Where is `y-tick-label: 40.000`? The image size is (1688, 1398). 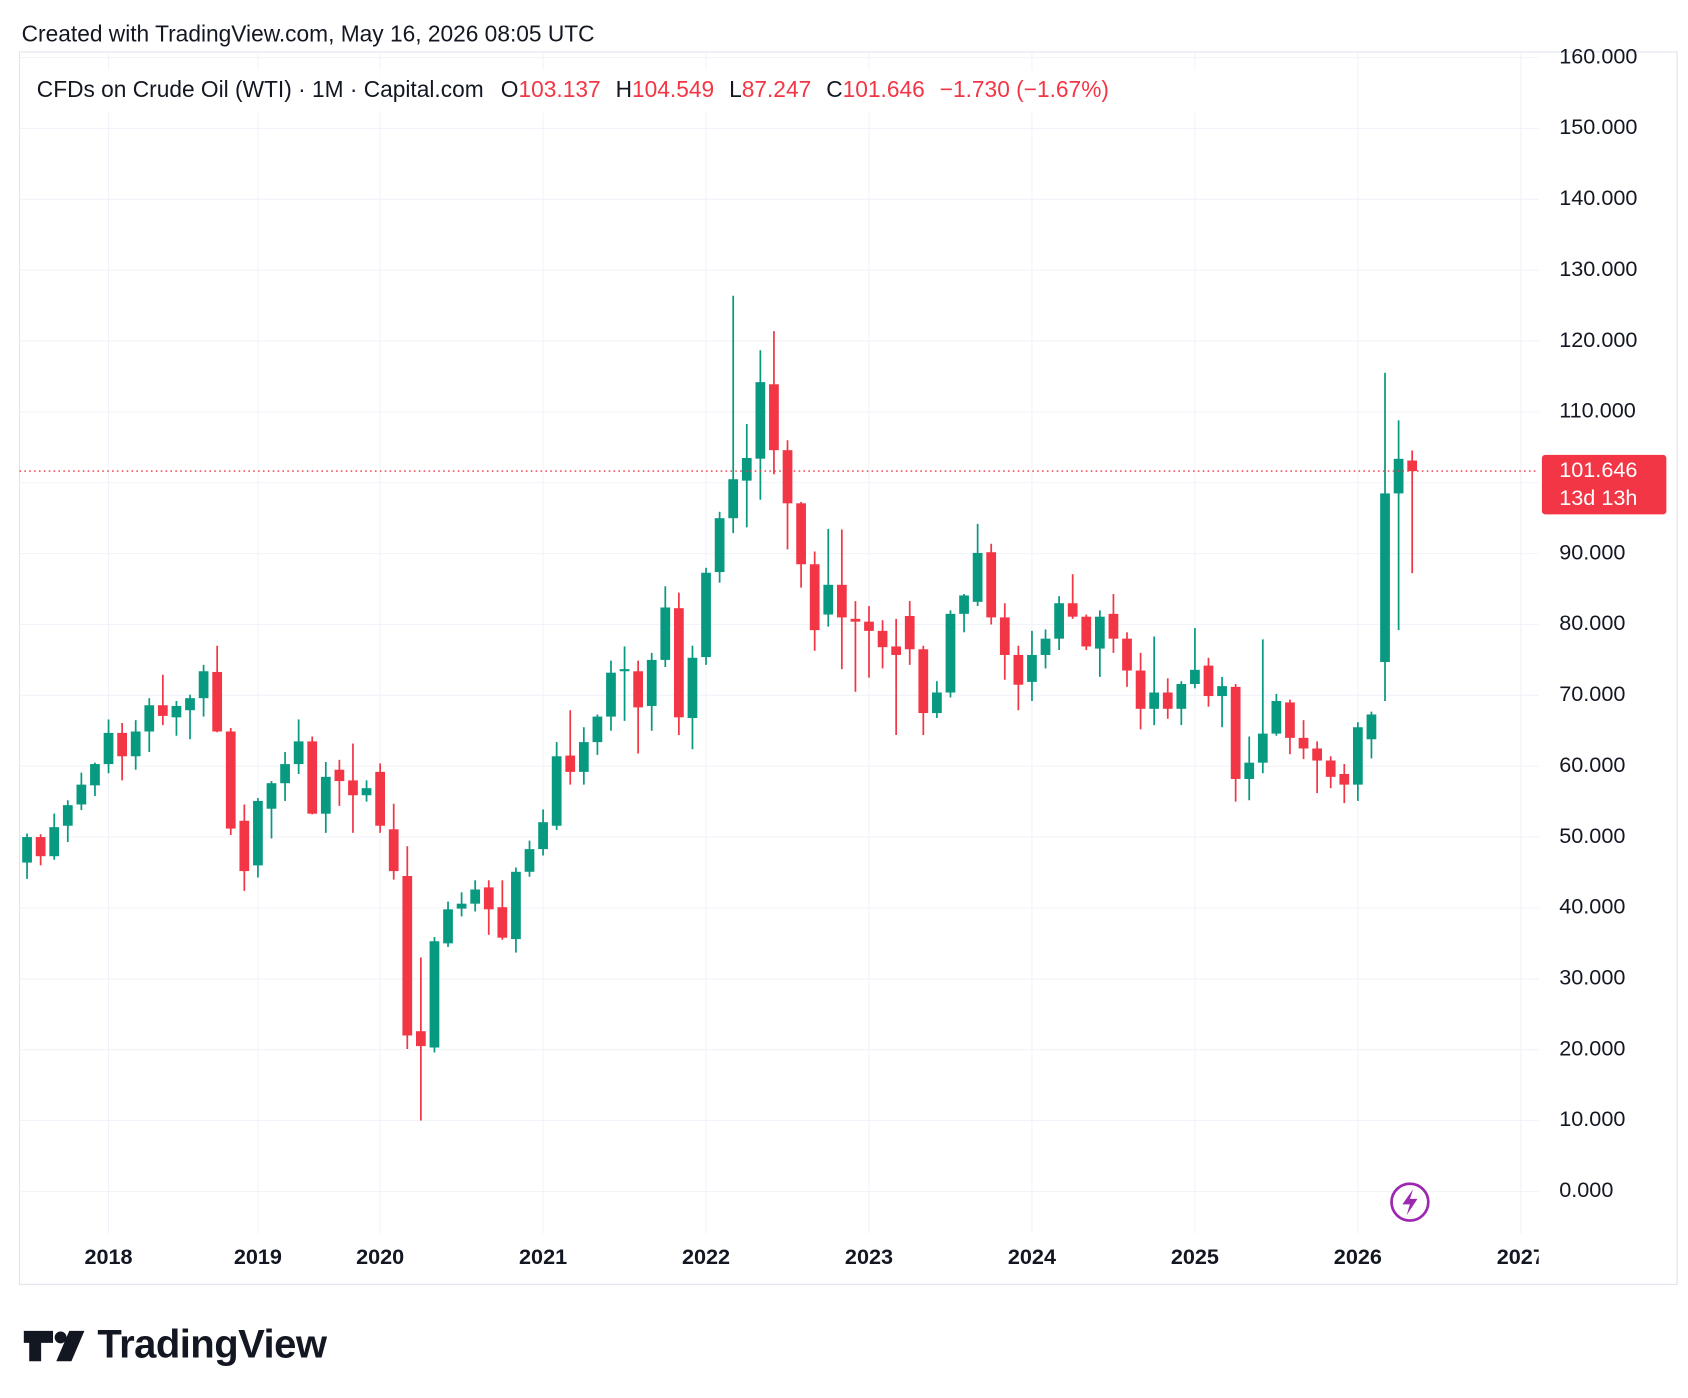 y-tick-label: 40.000 is located at coordinates (1592, 906).